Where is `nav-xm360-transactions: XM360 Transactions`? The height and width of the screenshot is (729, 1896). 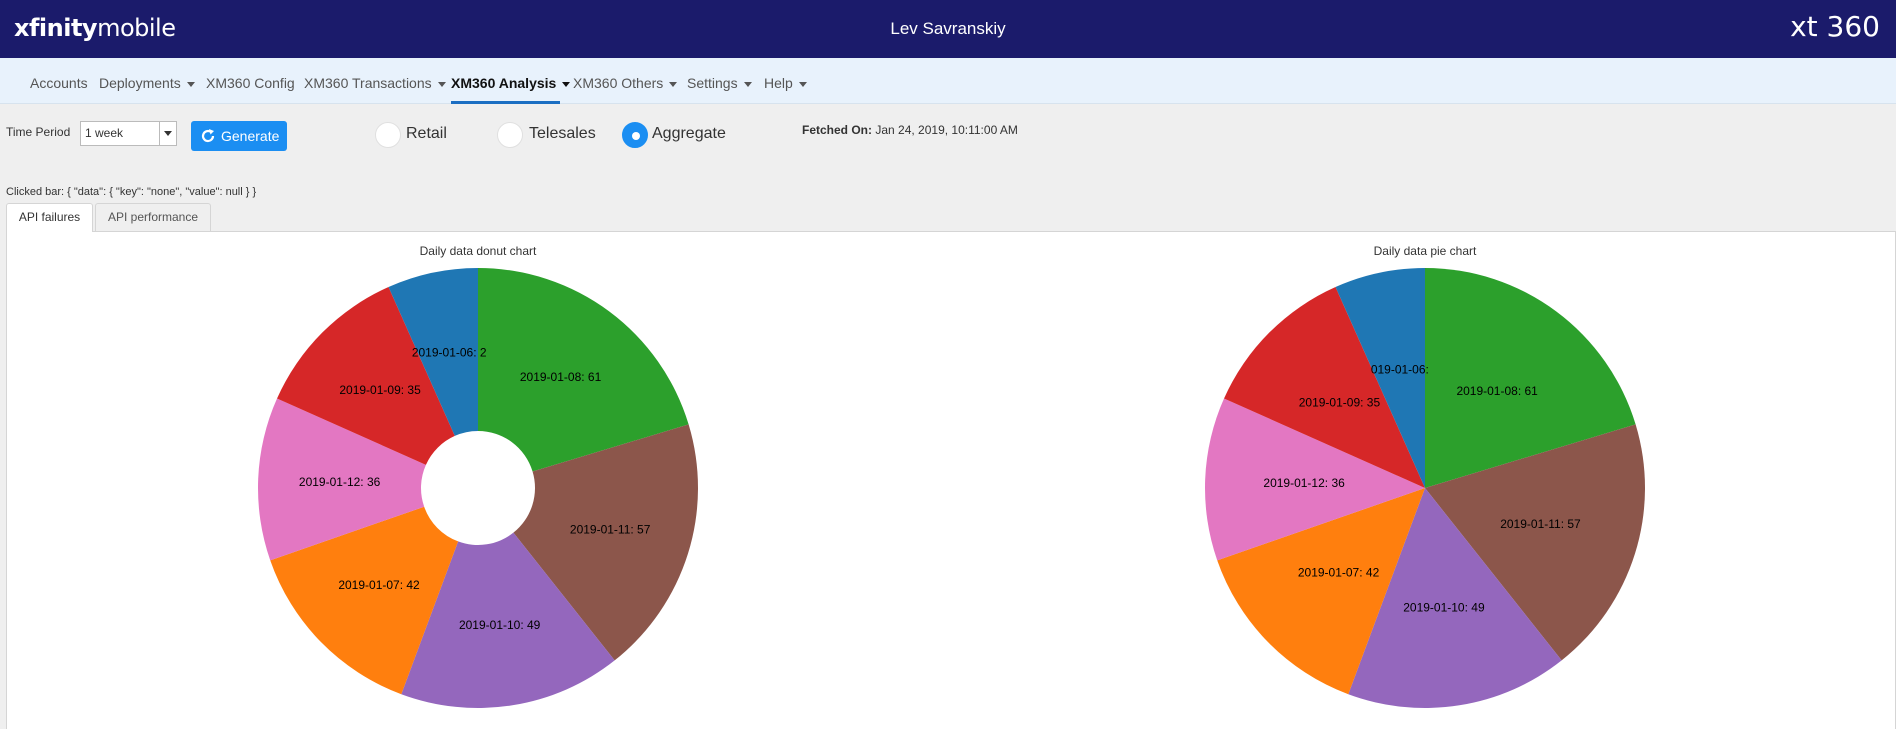
nav-xm360-transactions: XM360 Transactions is located at coordinates (375, 81).